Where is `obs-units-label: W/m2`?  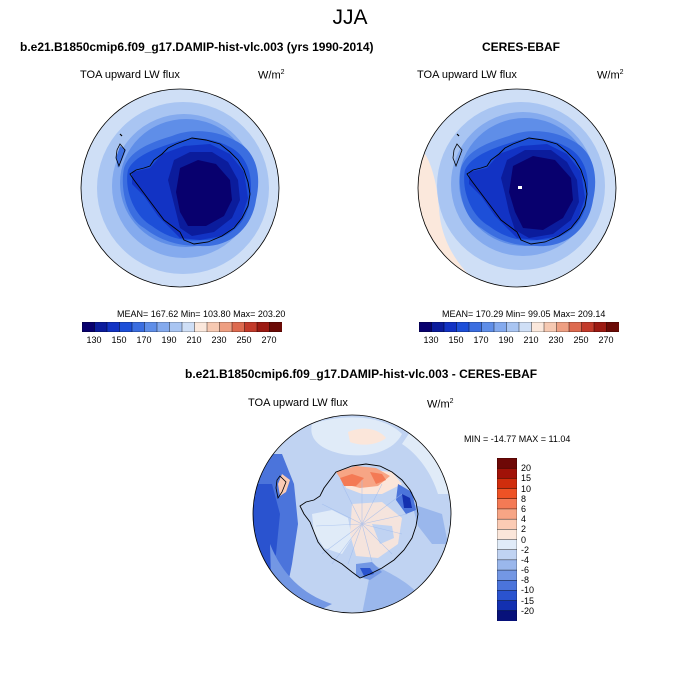
obs-units-label: W/m2 is located at coordinates (610, 75).